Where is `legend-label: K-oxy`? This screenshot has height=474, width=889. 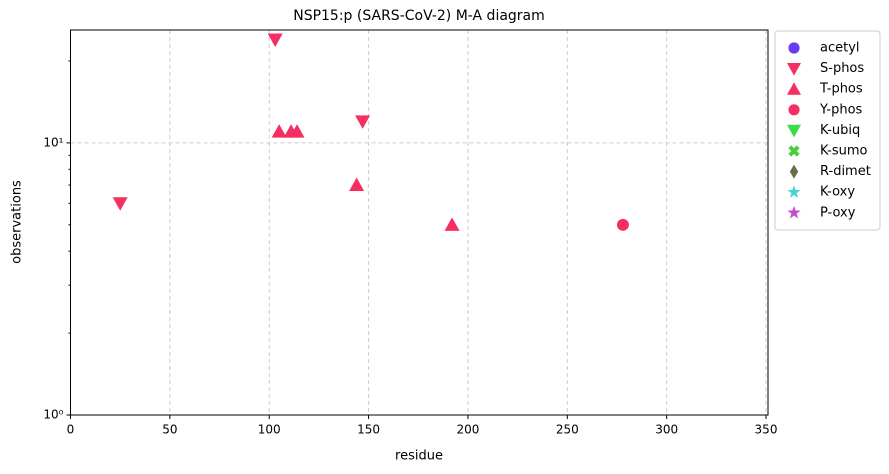
legend-label: K-oxy is located at coordinates (837, 192).